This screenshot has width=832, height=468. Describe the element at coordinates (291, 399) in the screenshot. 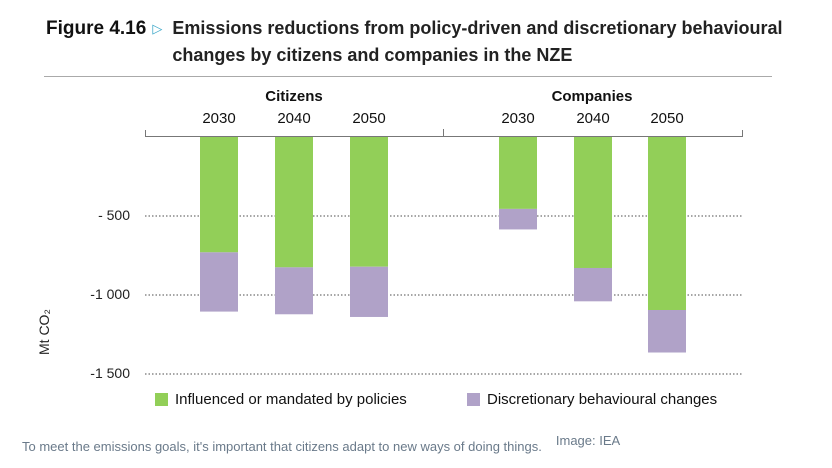

I see `legend-label: Influenced or mandated by policies` at that location.